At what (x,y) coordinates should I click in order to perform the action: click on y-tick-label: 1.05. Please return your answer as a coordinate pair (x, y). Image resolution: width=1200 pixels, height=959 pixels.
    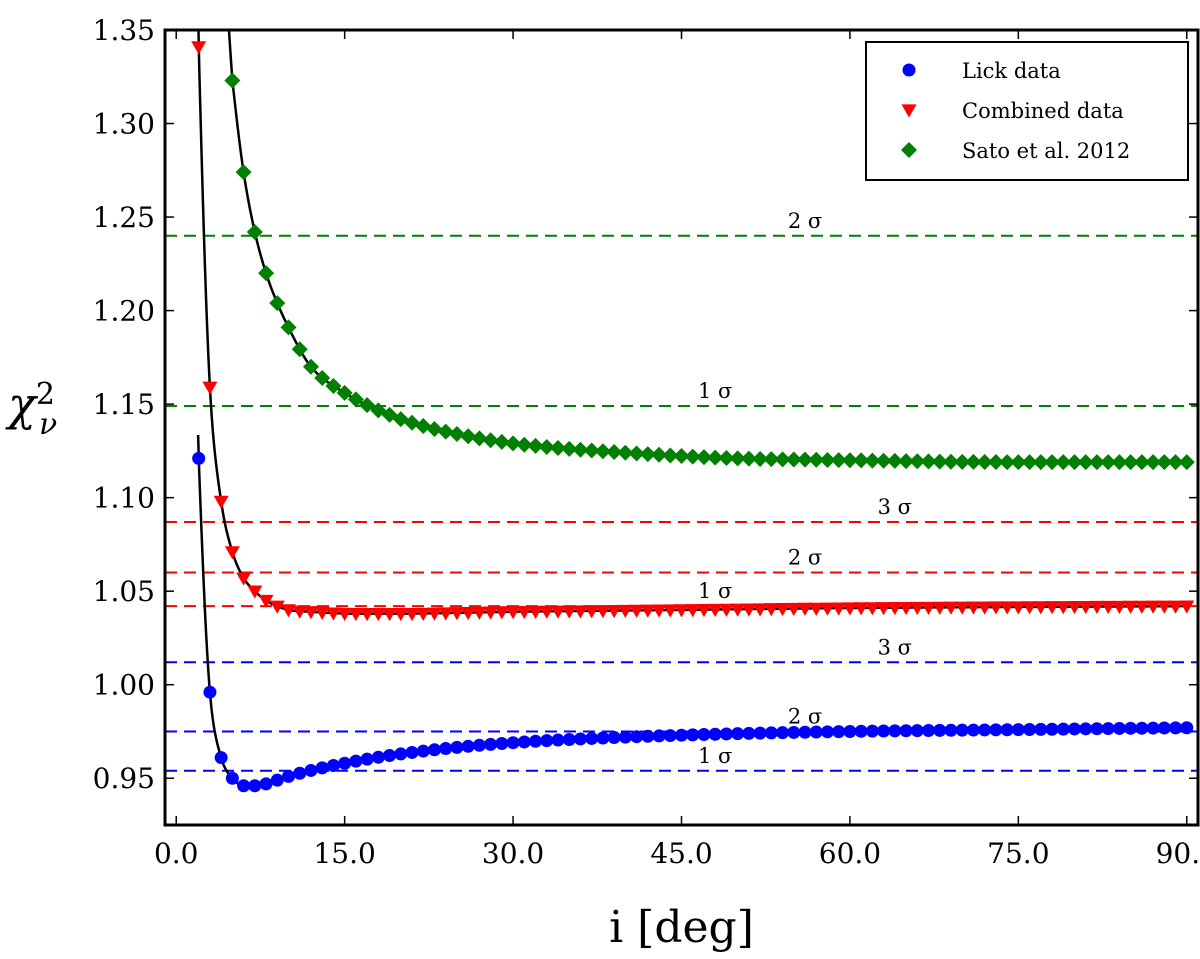
    Looking at the image, I should click on (124, 591).